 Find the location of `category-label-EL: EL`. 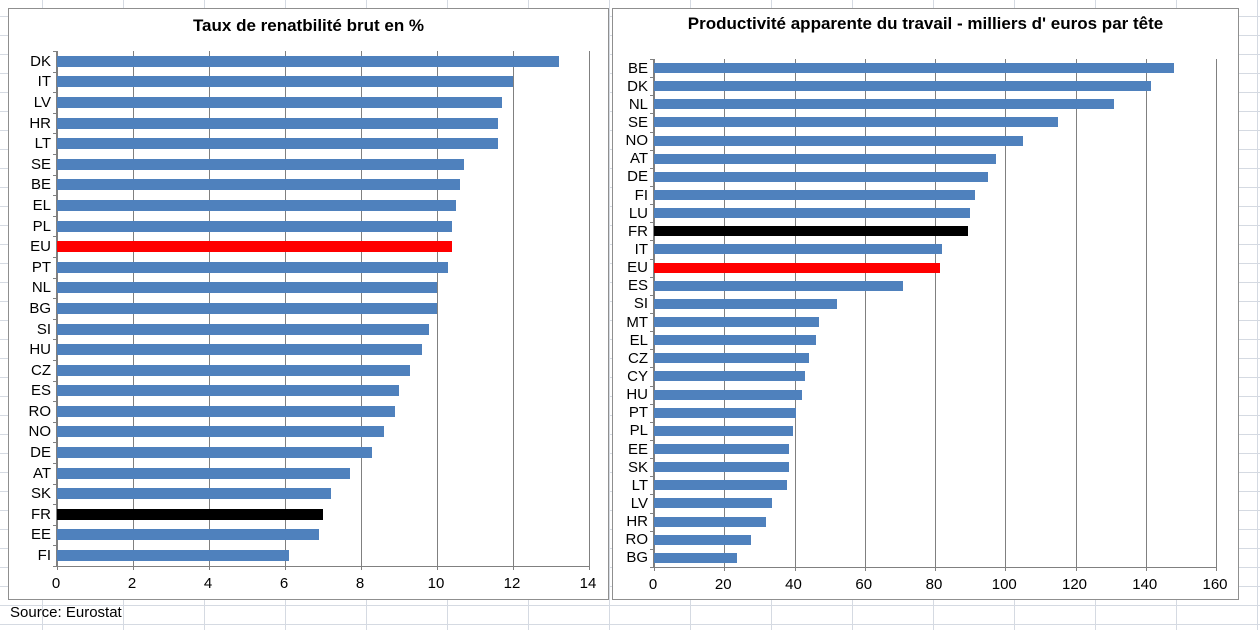

category-label-EL: EL is located at coordinates (41, 205).